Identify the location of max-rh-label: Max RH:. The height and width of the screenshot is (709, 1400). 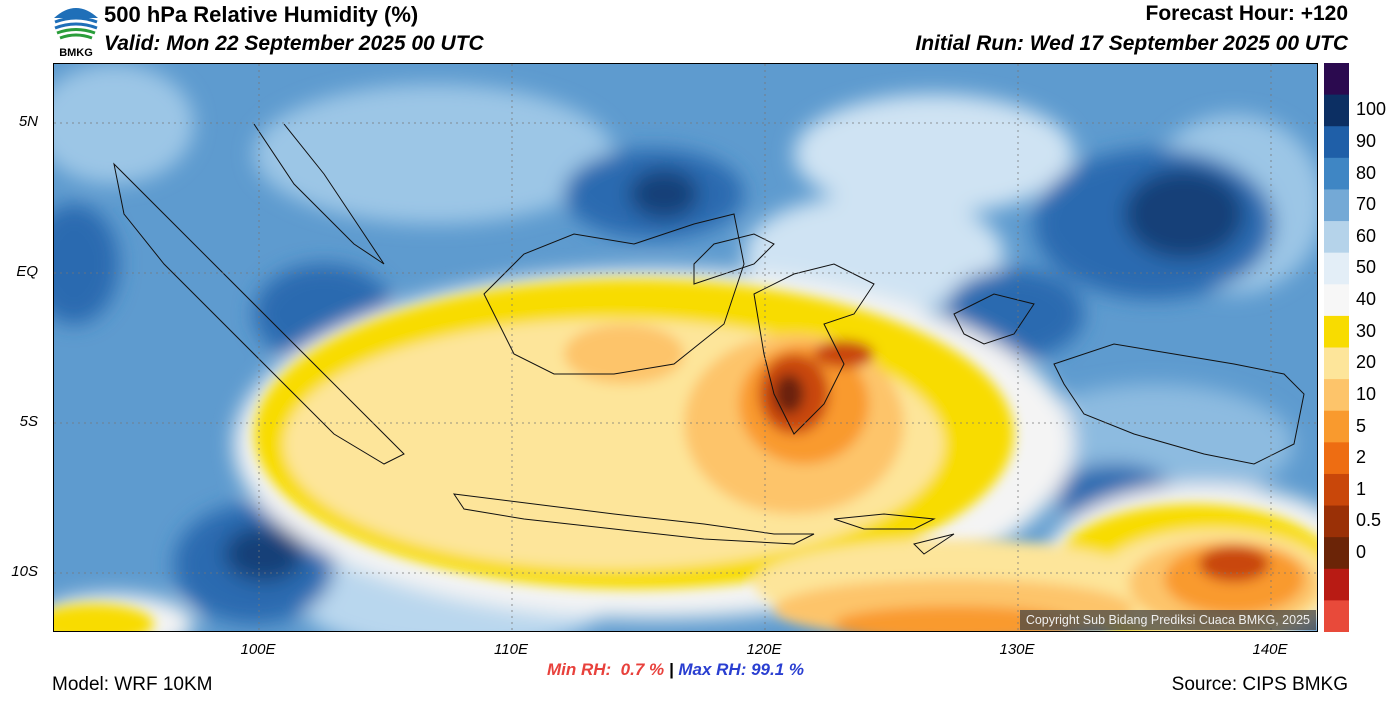
(715, 669).